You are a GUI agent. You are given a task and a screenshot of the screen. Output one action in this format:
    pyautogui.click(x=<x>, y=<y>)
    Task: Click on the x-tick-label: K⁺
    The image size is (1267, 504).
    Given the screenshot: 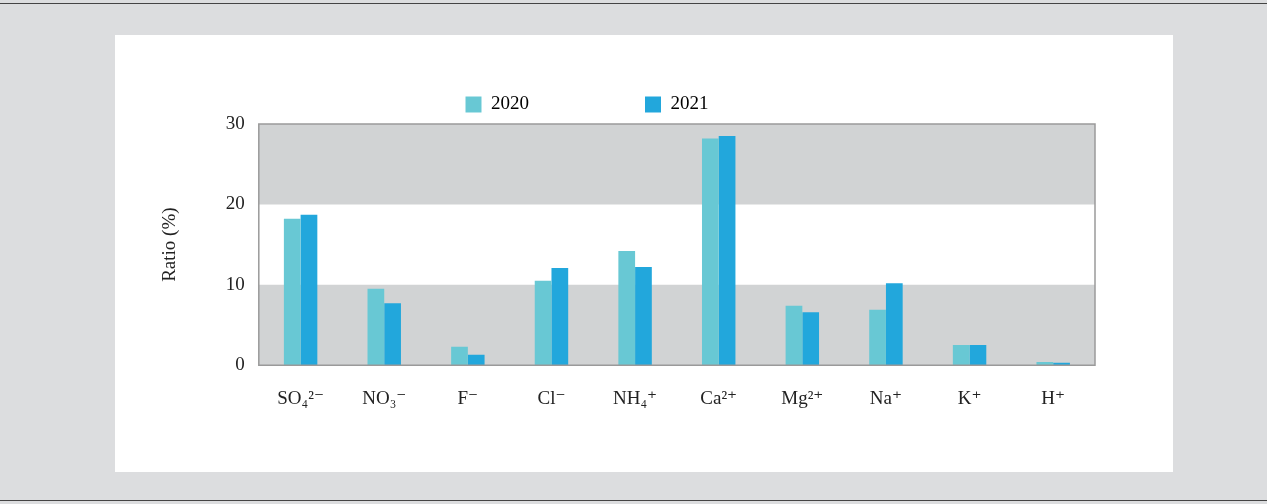 What is the action you would take?
    pyautogui.click(x=969, y=397)
    